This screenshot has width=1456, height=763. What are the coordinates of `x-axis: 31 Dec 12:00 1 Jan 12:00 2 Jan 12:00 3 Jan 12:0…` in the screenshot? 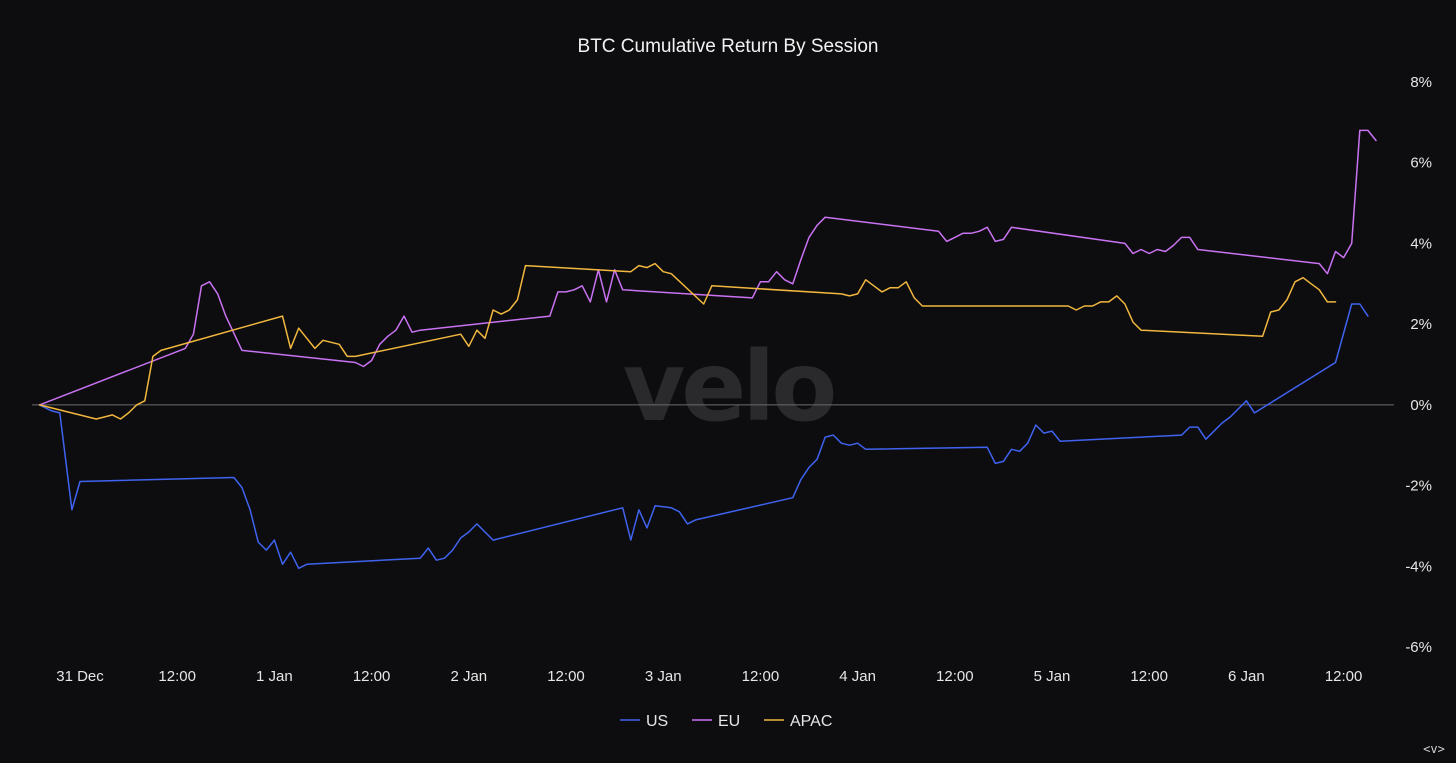 It's located at (709, 676).